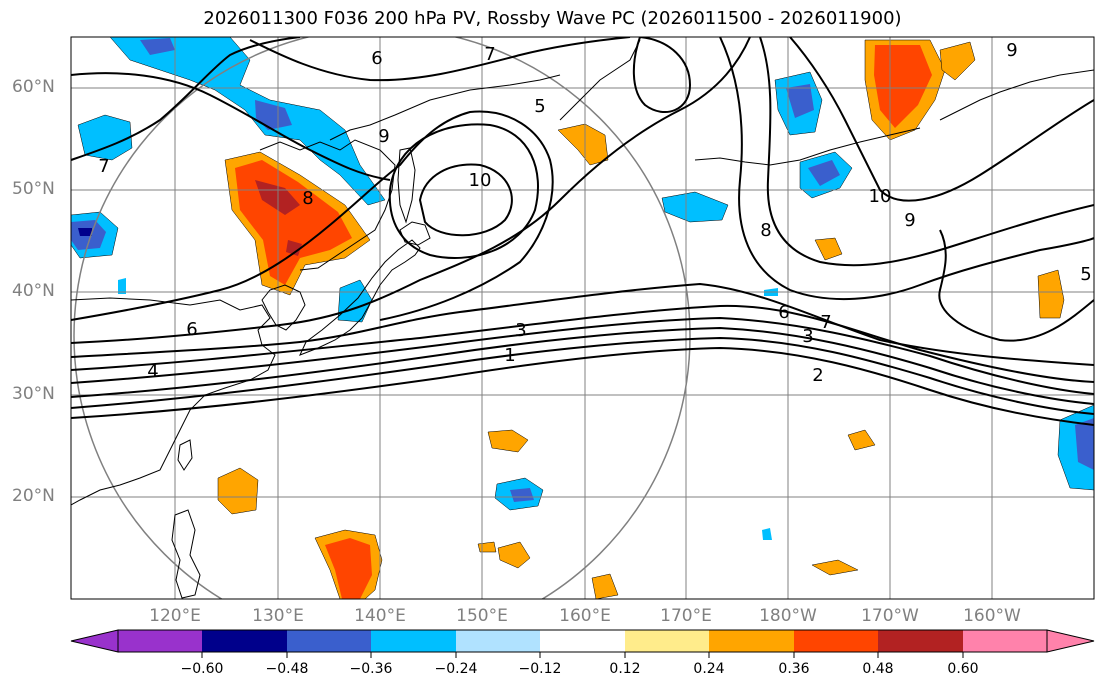 The width and height of the screenshot is (1105, 692). What do you see at coordinates (186, 554) in the screenshot?
I see `coastline-philippines` at bounding box center [186, 554].